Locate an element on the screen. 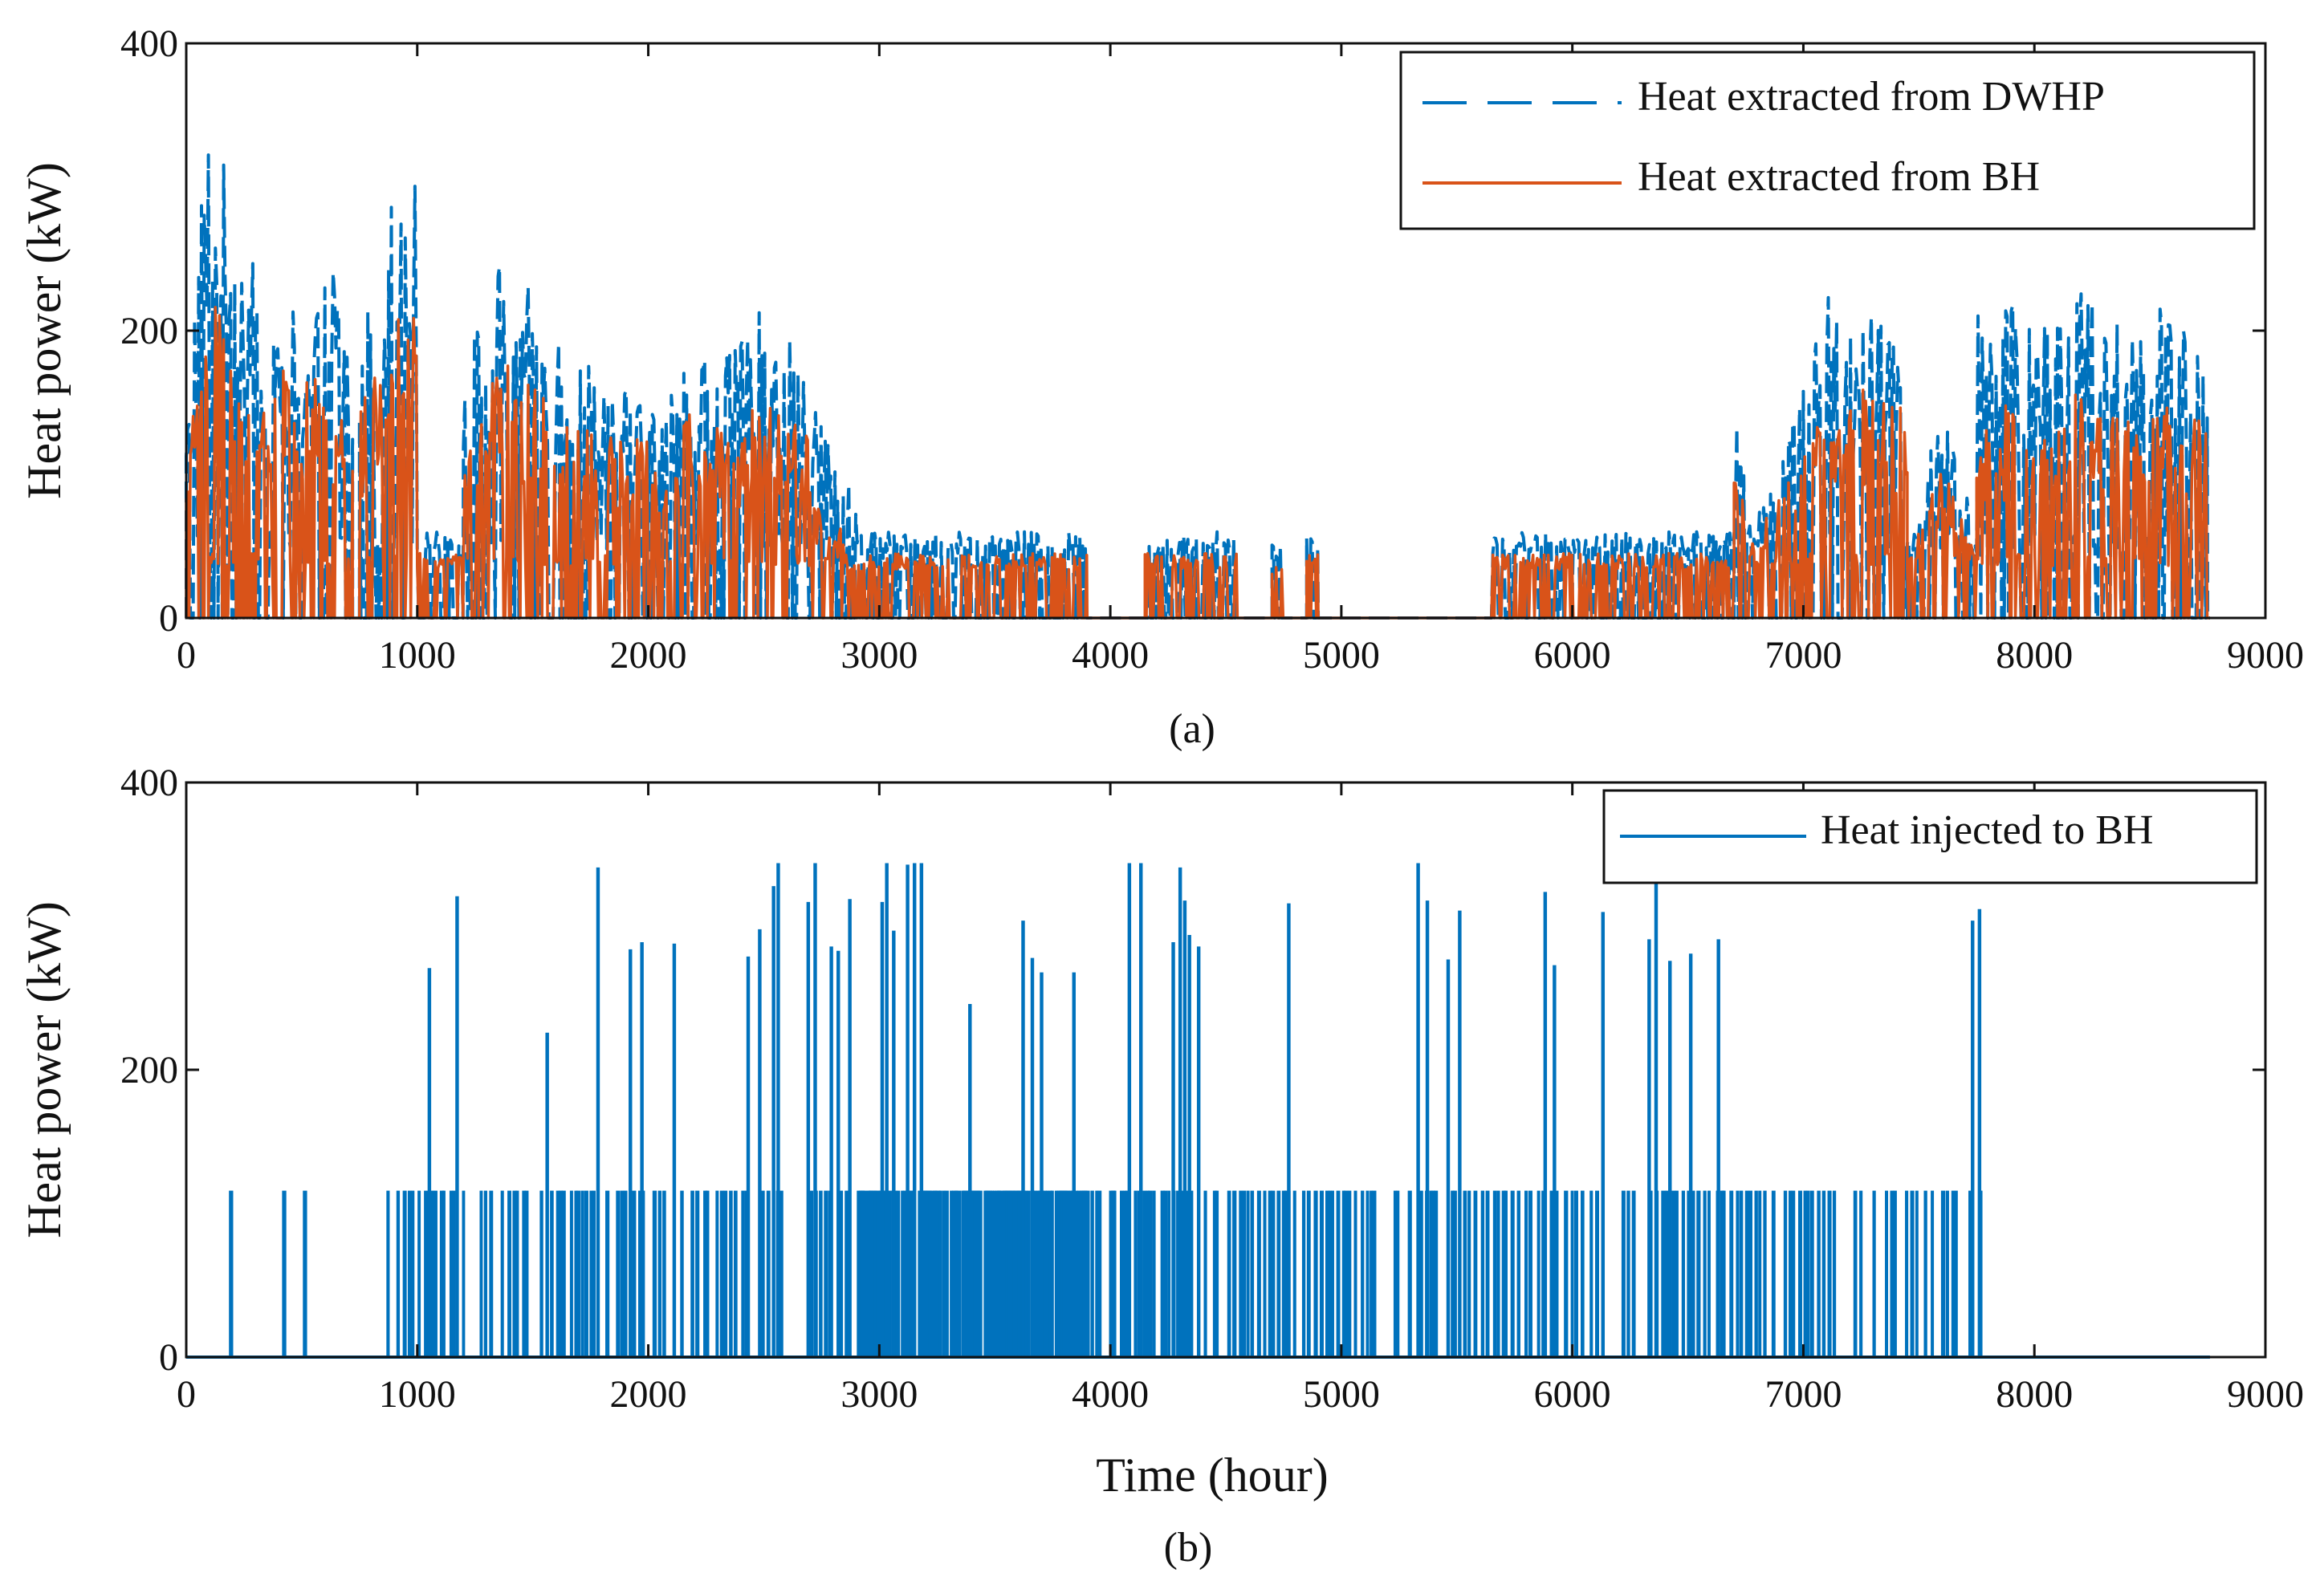  x-tick-label: 5000 is located at coordinates (1341, 1395).